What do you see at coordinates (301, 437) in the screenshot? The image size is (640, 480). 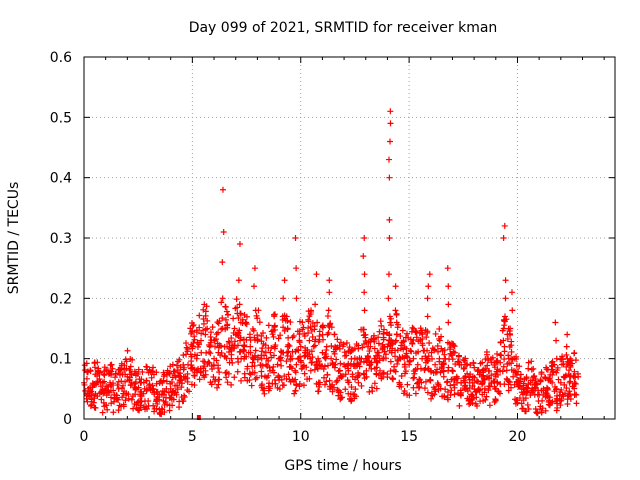 I see `x-tick-label: 10` at bounding box center [301, 437].